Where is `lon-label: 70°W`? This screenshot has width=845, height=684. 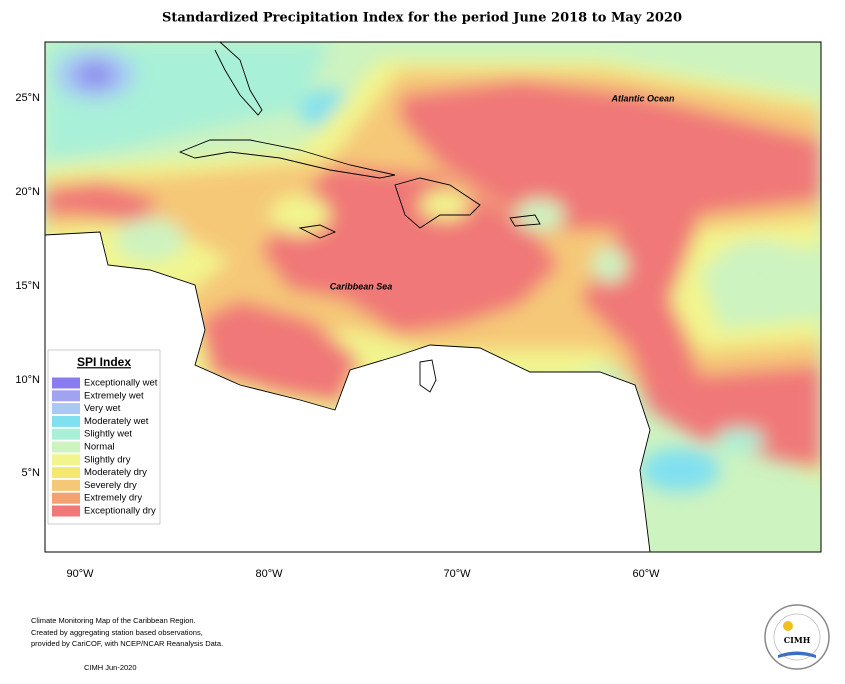
lon-label: 70°W is located at coordinates (457, 574).